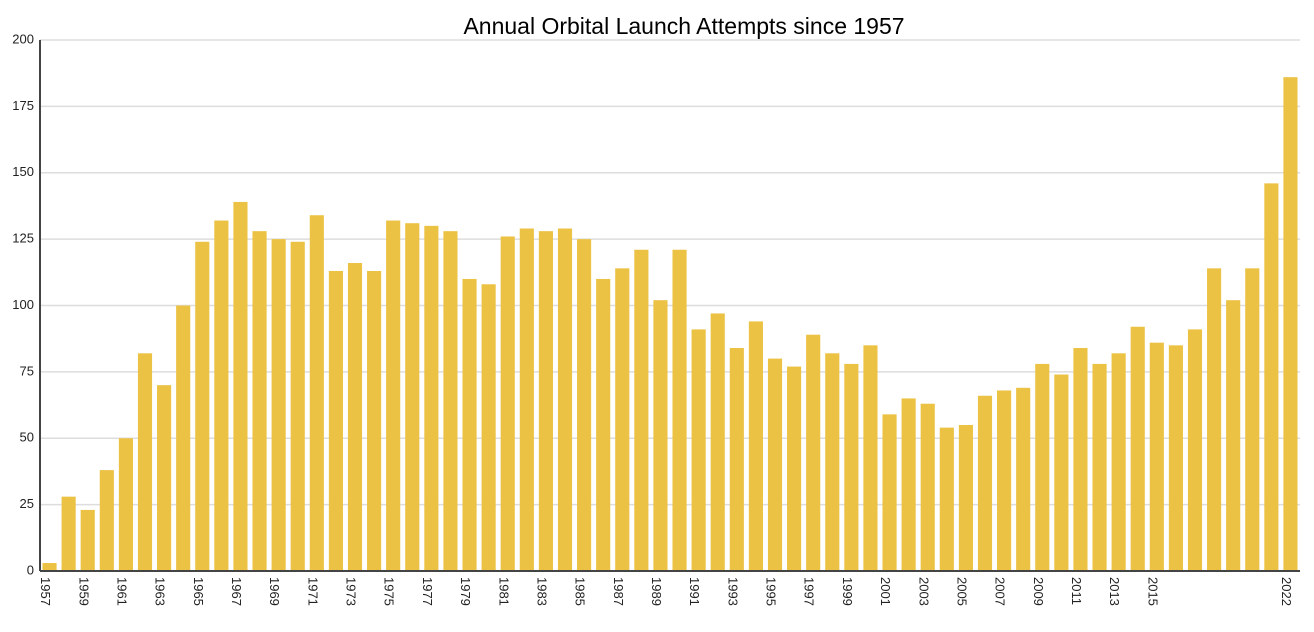  Describe the element at coordinates (427, 591) in the screenshot. I see `x-tick-label: 1977` at that location.